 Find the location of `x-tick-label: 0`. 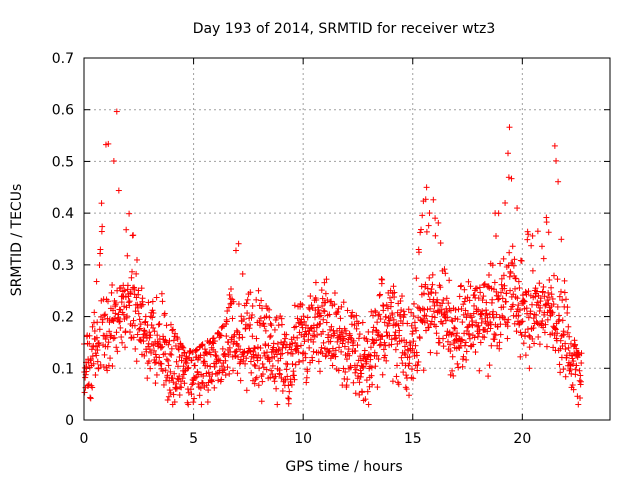

x-tick-label: 0 is located at coordinates (84, 439).